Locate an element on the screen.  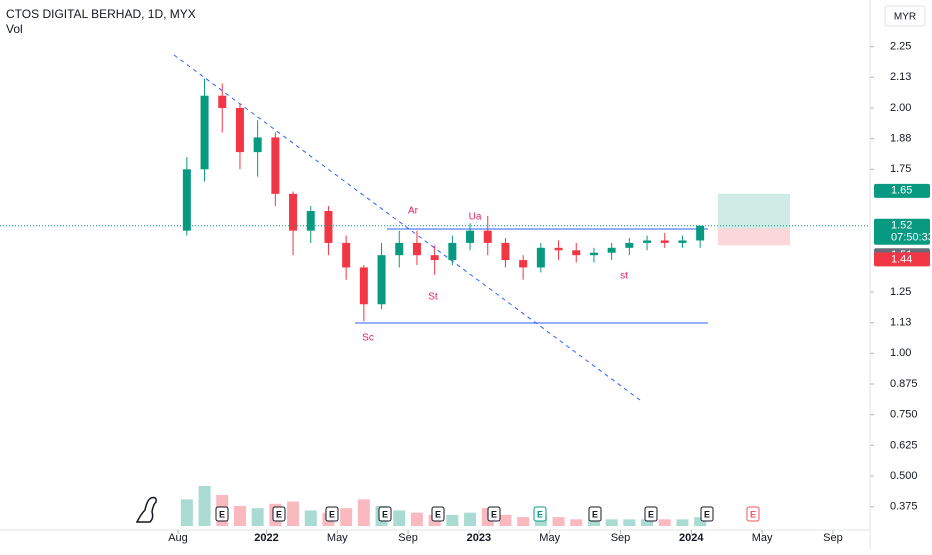
x-tick-label: 2023 is located at coordinates (479, 538).